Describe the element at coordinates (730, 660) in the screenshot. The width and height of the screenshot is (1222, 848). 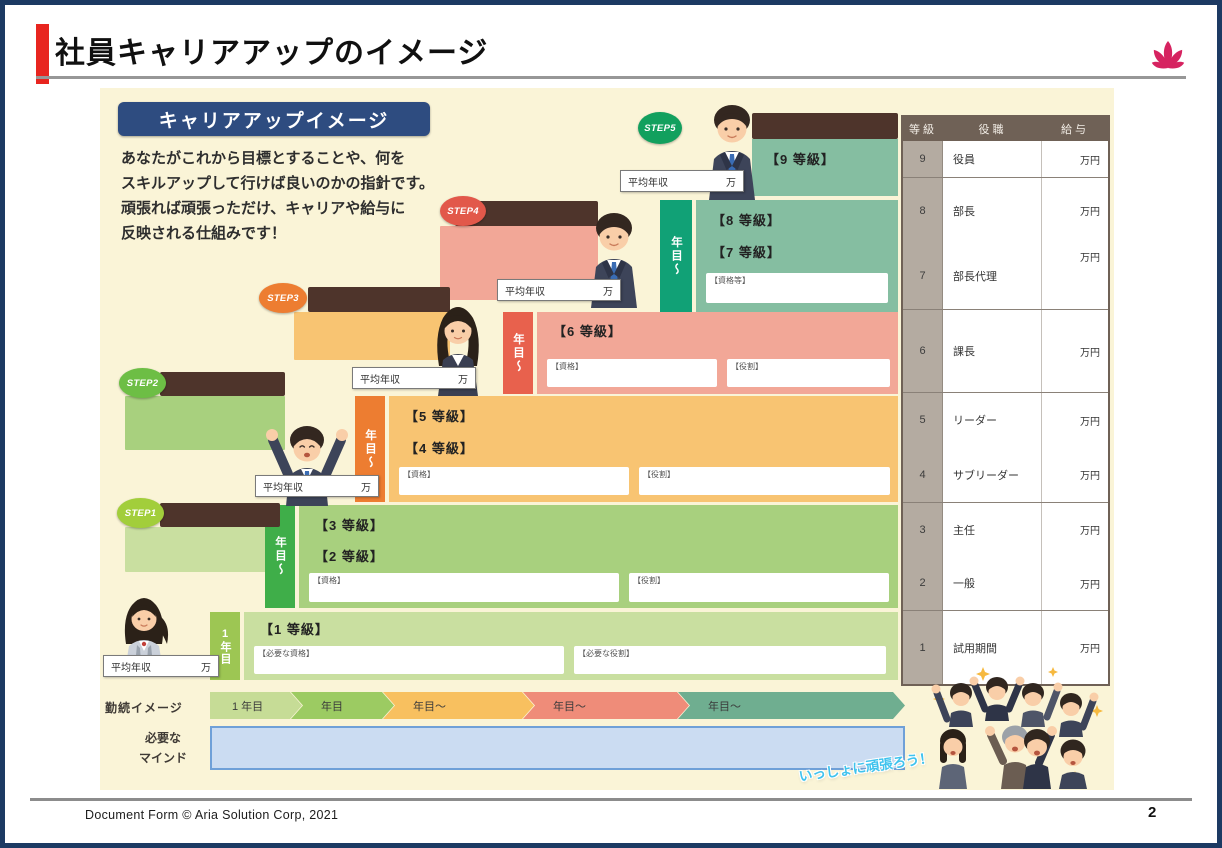
I see `role-field: 【必要な役割】` at that location.